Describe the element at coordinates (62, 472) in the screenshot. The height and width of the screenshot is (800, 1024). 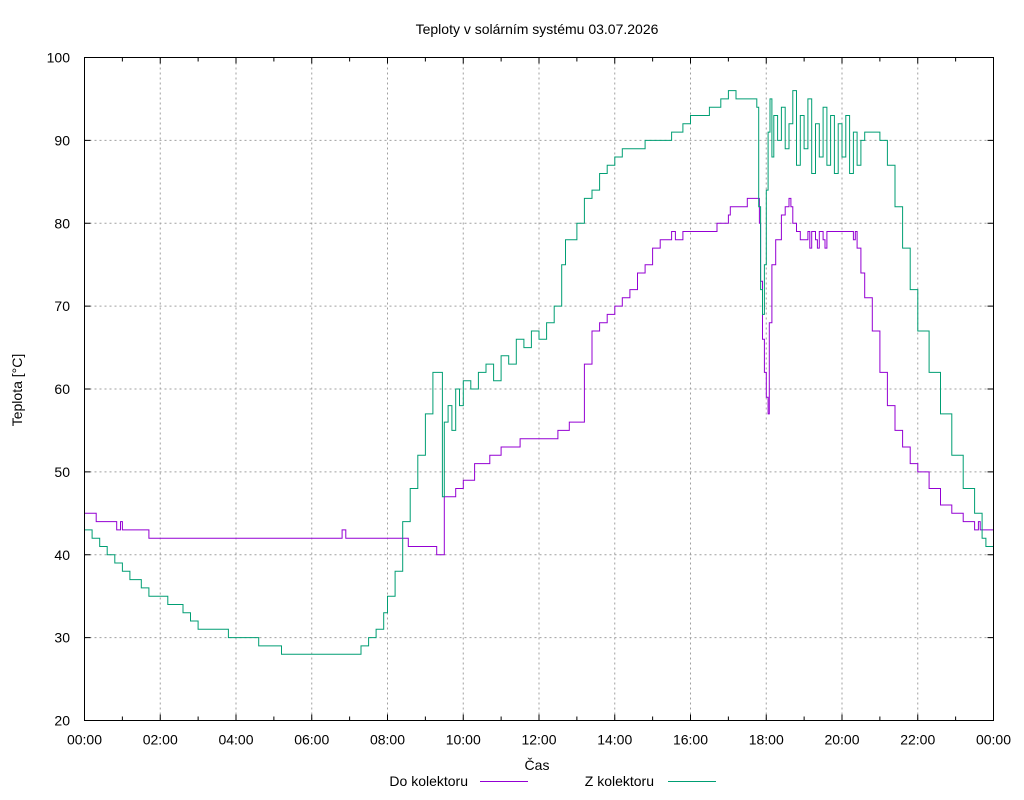
I see `y-tick-label: 50` at that location.